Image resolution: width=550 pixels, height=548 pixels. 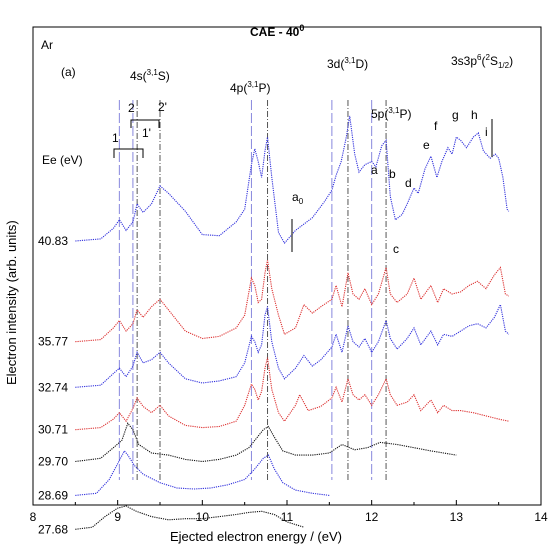 I want to click on series-label-40.83: 40.83, so click(x=53, y=241).